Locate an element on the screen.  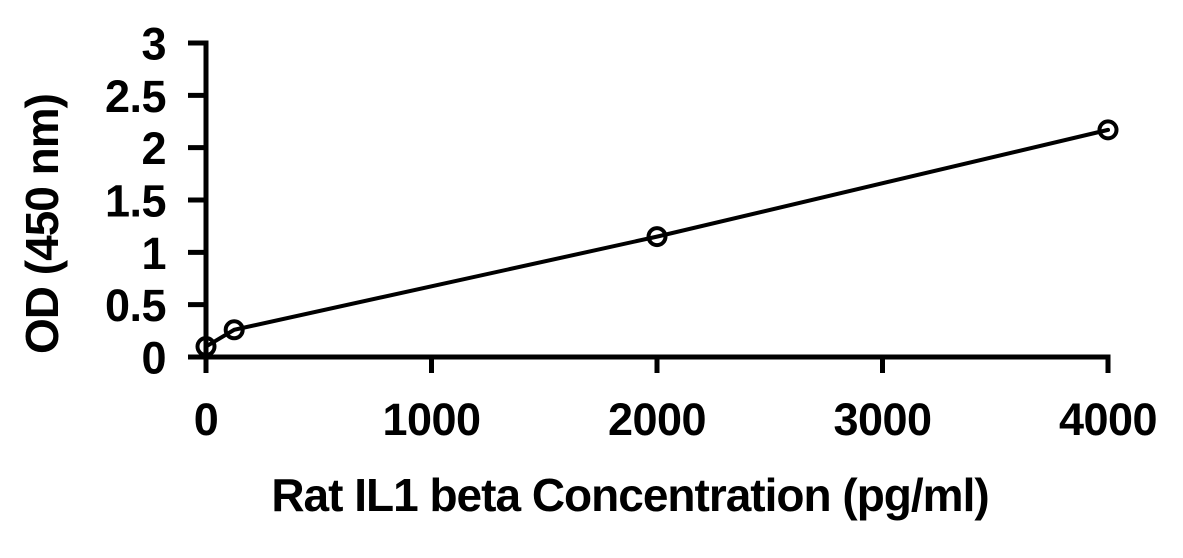
x-tick-label: 2000 is located at coordinates (657, 419).